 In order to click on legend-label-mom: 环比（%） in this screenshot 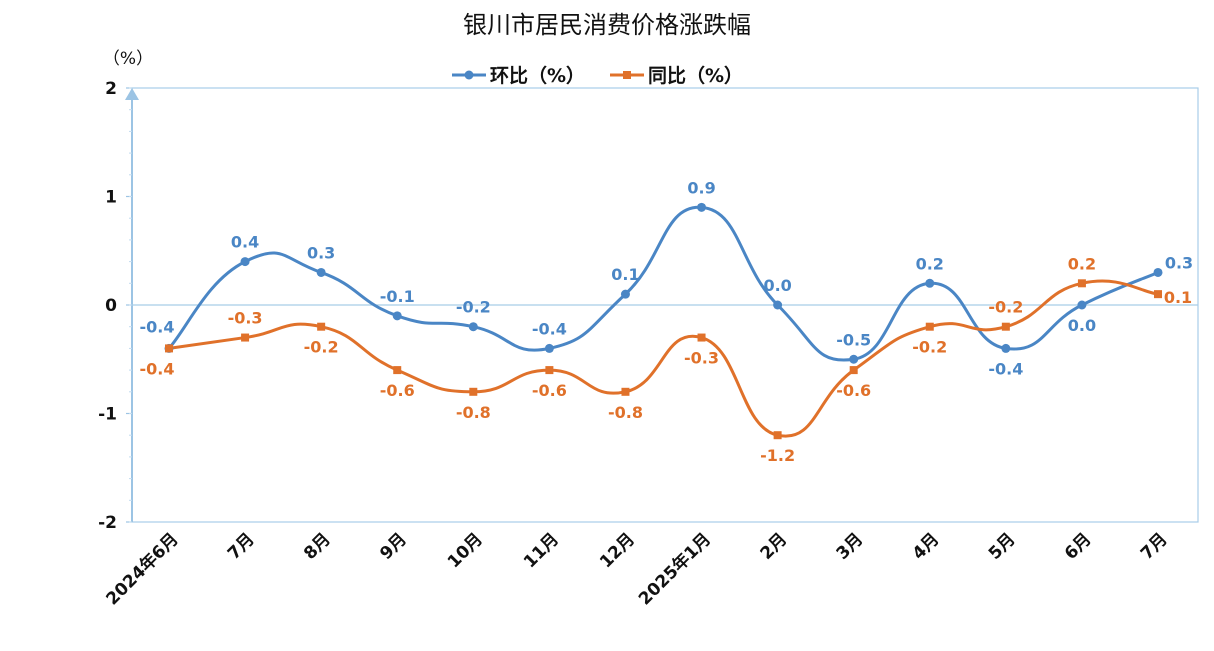, I will do `click(537, 75)`.